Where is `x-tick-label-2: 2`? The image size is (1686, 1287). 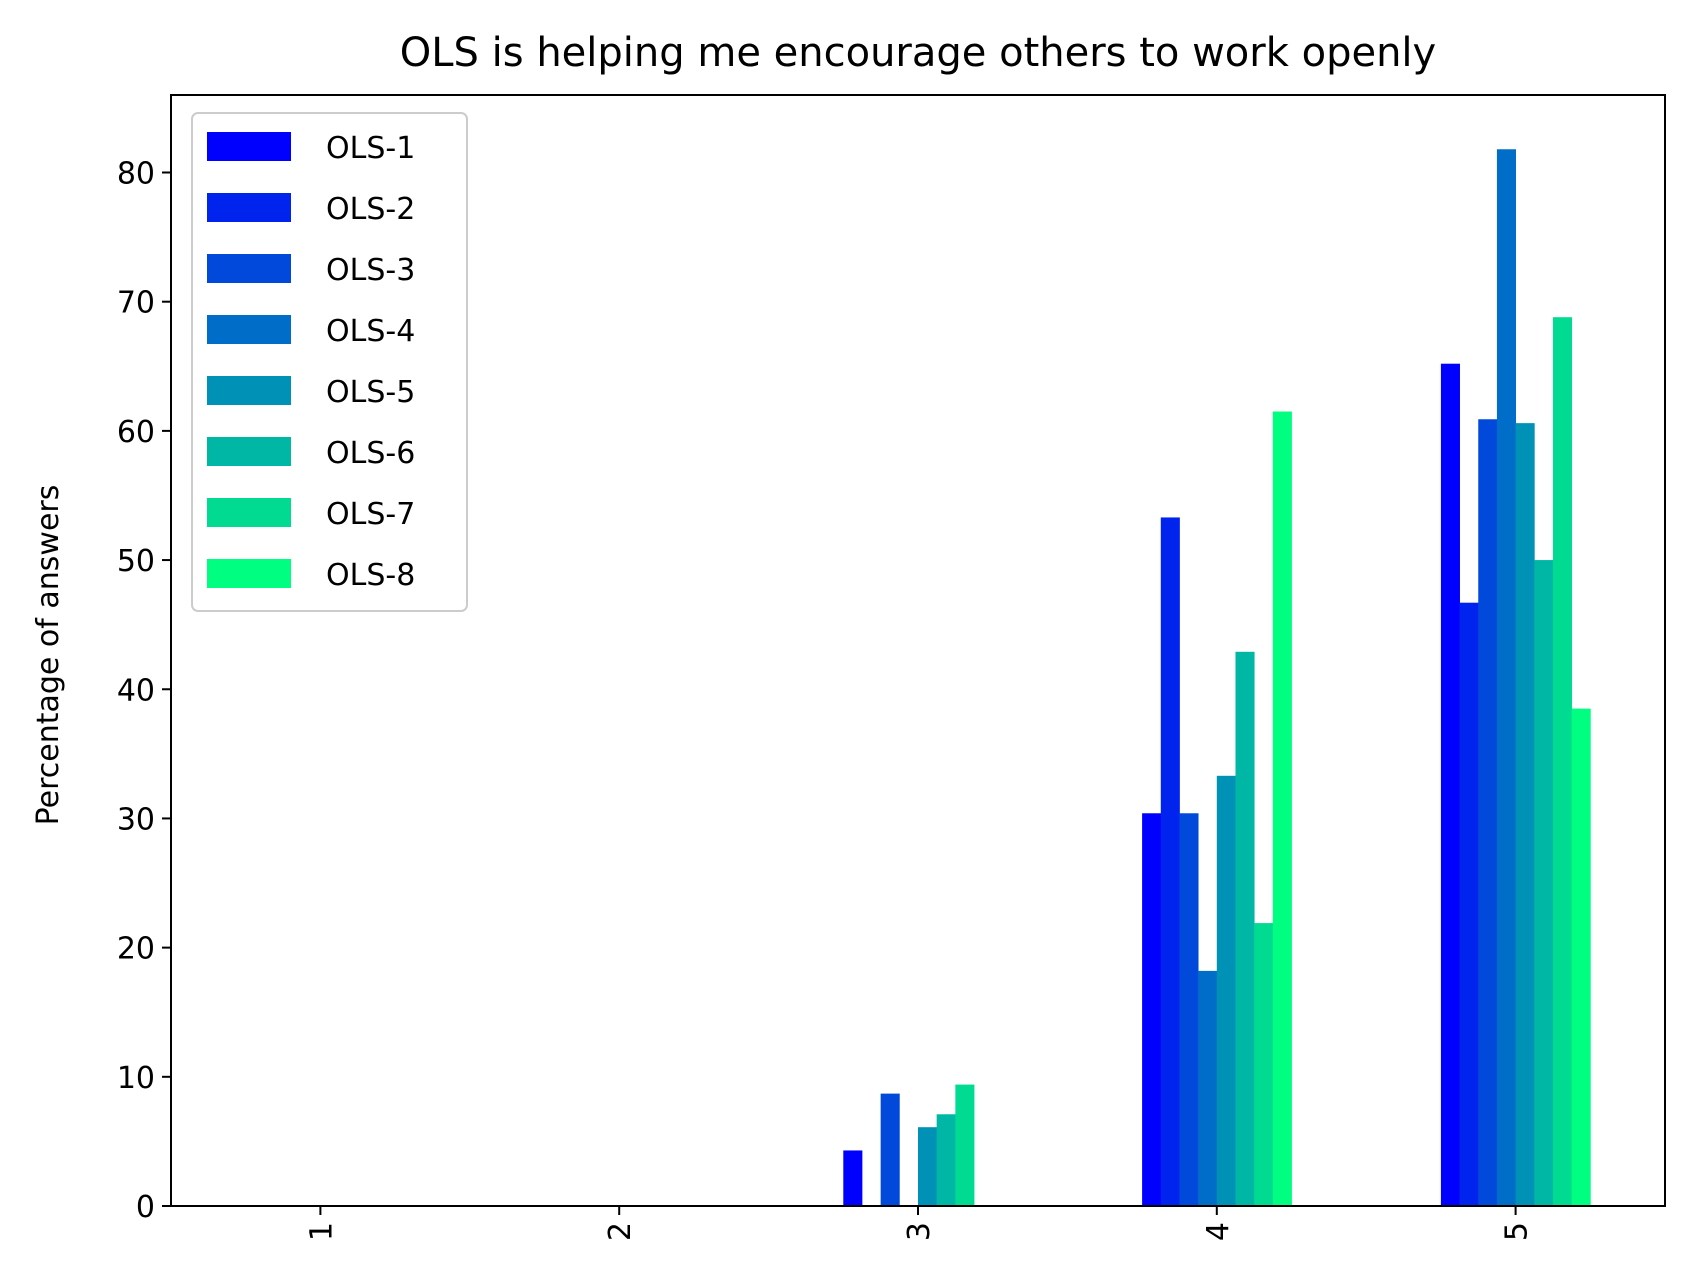
x-tick-label-2: 2 is located at coordinates (620, 1231).